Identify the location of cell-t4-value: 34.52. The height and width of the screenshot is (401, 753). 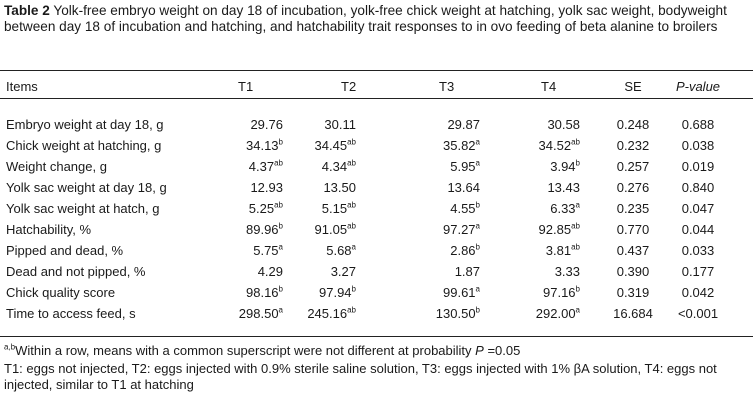
(555, 145).